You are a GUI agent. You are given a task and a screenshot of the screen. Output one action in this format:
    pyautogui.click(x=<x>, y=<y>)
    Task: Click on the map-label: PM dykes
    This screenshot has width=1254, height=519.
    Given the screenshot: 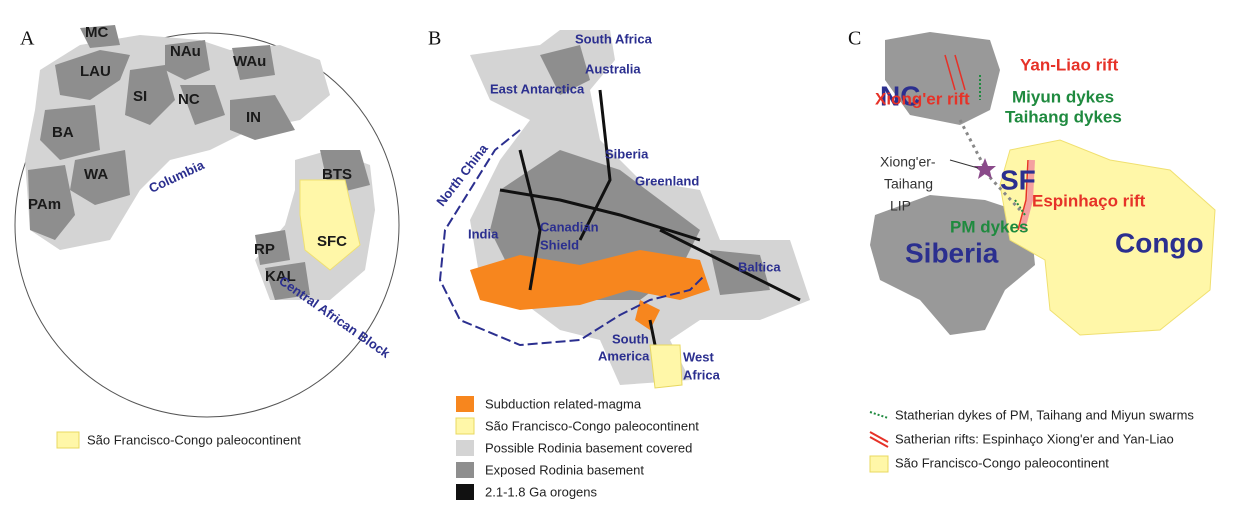 What is the action you would take?
    pyautogui.click(x=989, y=226)
    